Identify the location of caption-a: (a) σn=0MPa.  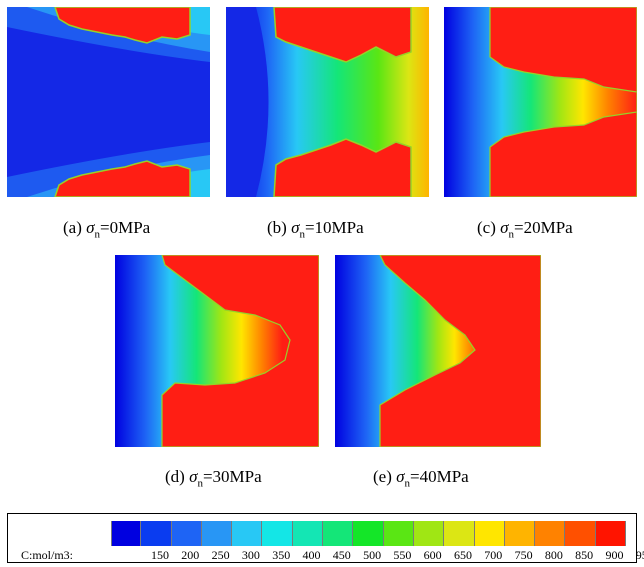
(107, 229).